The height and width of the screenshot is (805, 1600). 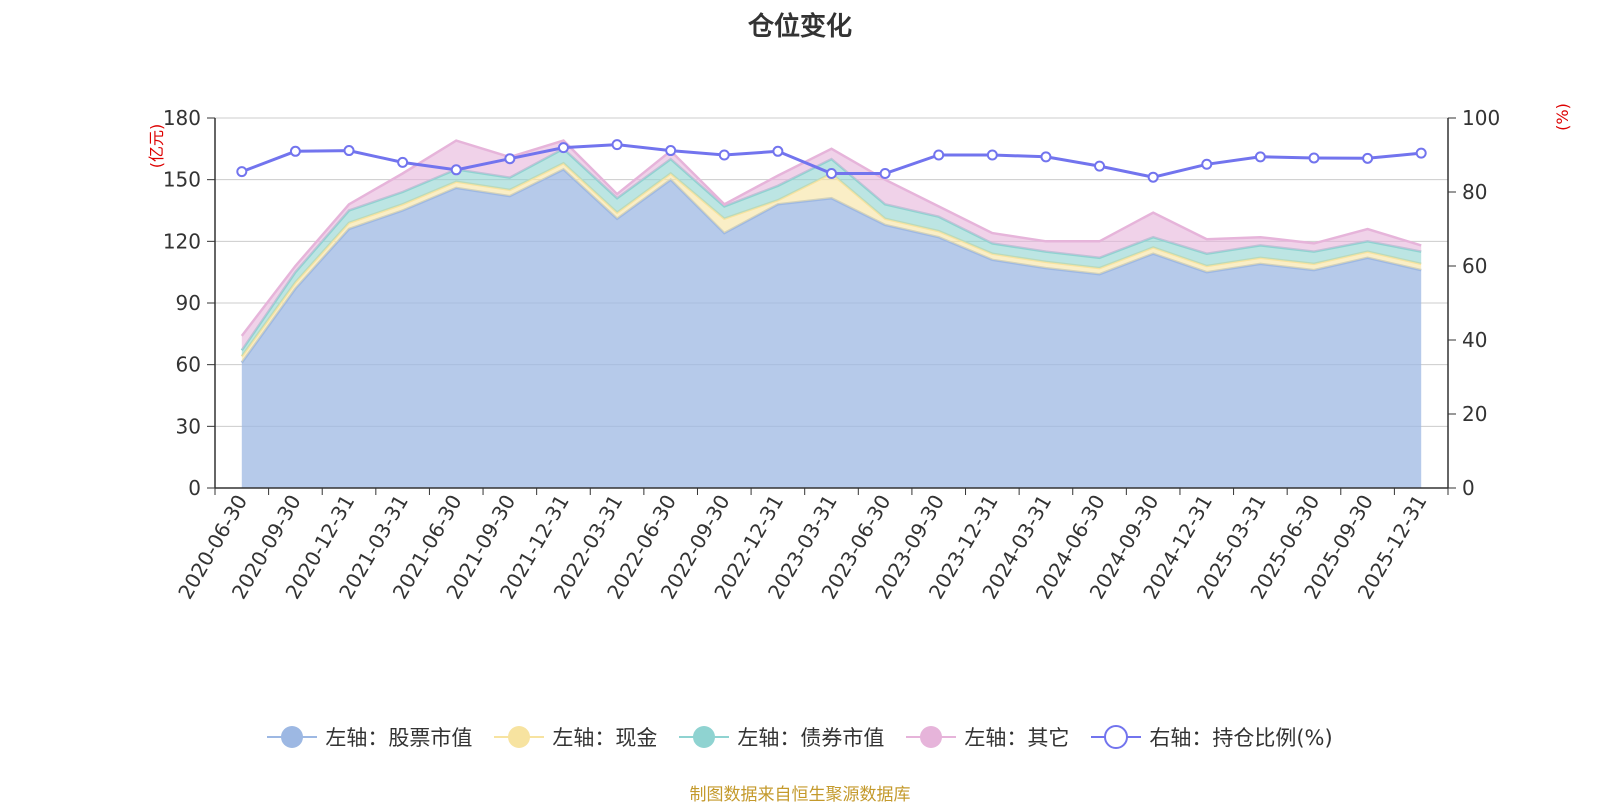 I want to click on legend-item-stock: 左轴：股票市值, so click(x=369, y=737).